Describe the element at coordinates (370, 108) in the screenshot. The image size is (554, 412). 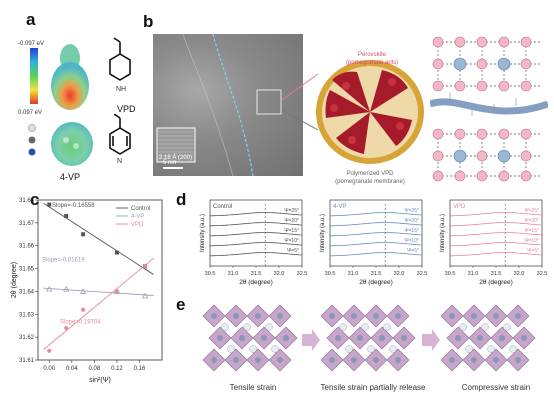
I see `pomegranate-illustration: Perovskite (pomegranate arils)` at that location.